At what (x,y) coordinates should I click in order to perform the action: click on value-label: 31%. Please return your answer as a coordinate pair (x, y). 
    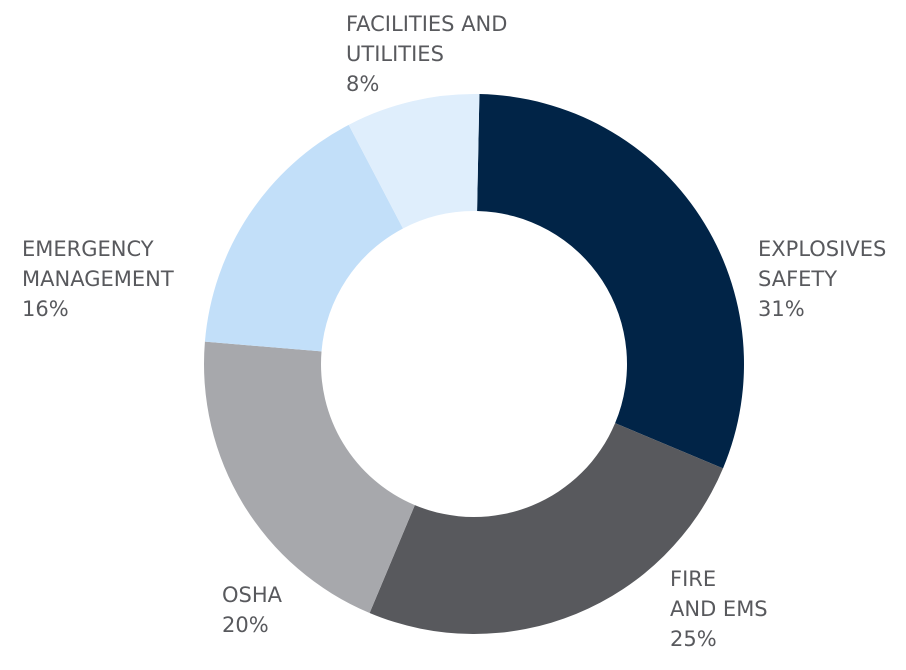
    Looking at the image, I should click on (781, 309).